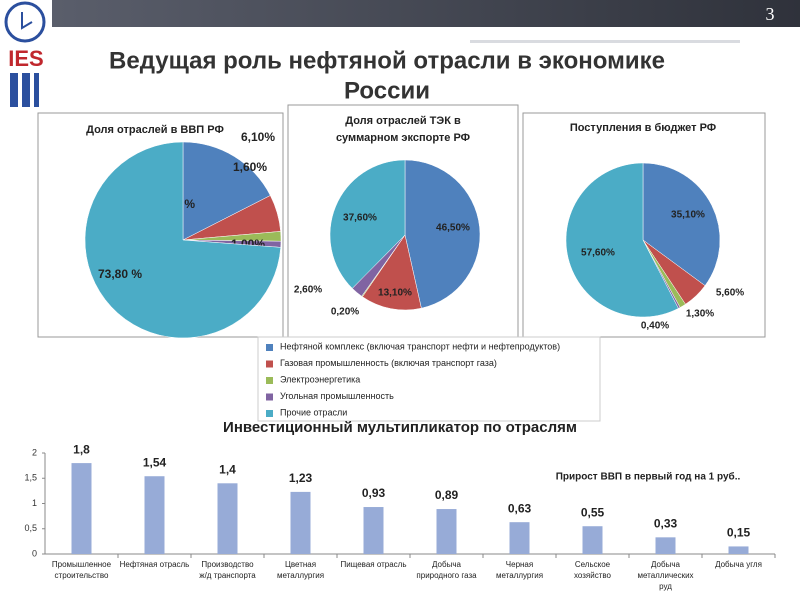  Describe the element at coordinates (770, 14) in the screenshot. I see `page-number: 3` at that location.